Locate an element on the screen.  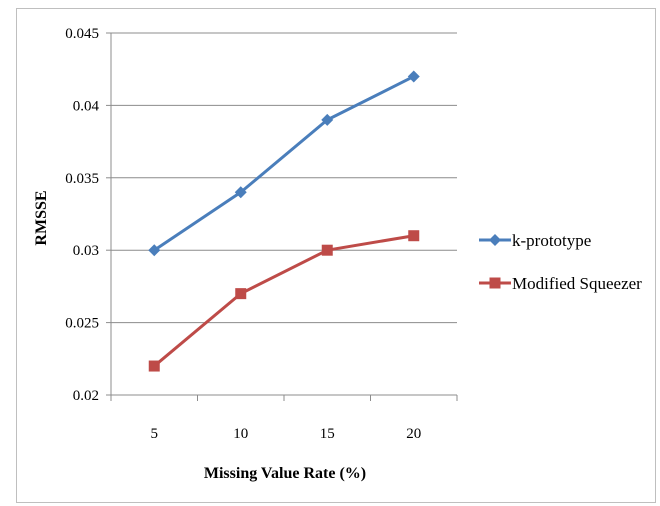
x-tick-label-1: 10 is located at coordinates (240, 434).